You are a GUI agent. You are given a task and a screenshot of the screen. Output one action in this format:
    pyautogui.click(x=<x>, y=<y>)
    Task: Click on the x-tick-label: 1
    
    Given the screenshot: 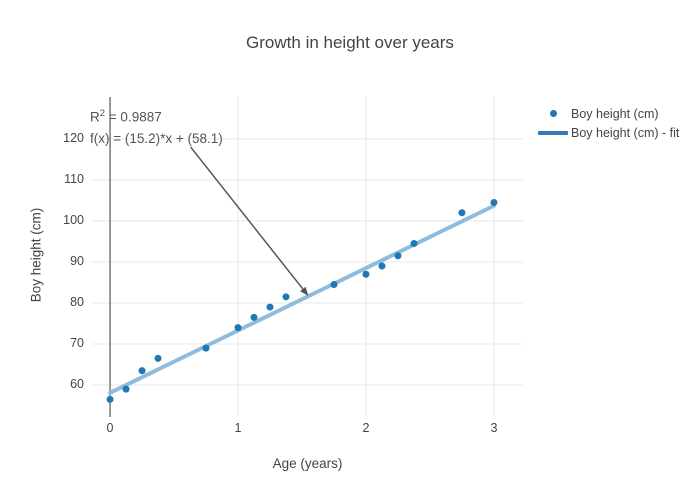 What is the action you would take?
    pyautogui.click(x=238, y=428)
    